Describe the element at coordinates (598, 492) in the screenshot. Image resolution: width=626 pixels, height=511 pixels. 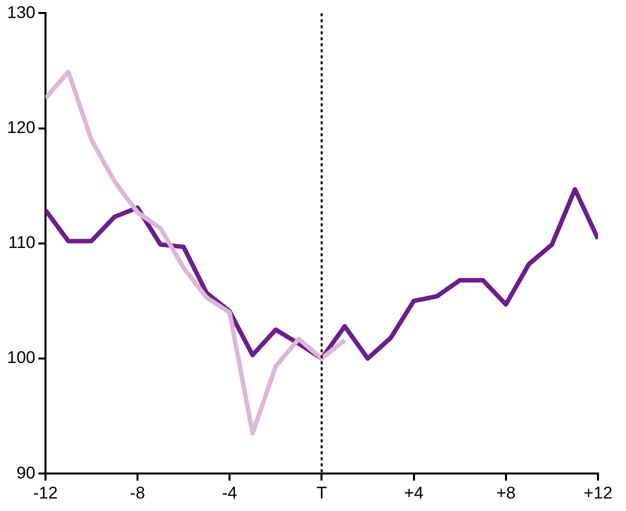
I see `x-tick-label: +12` at that location.